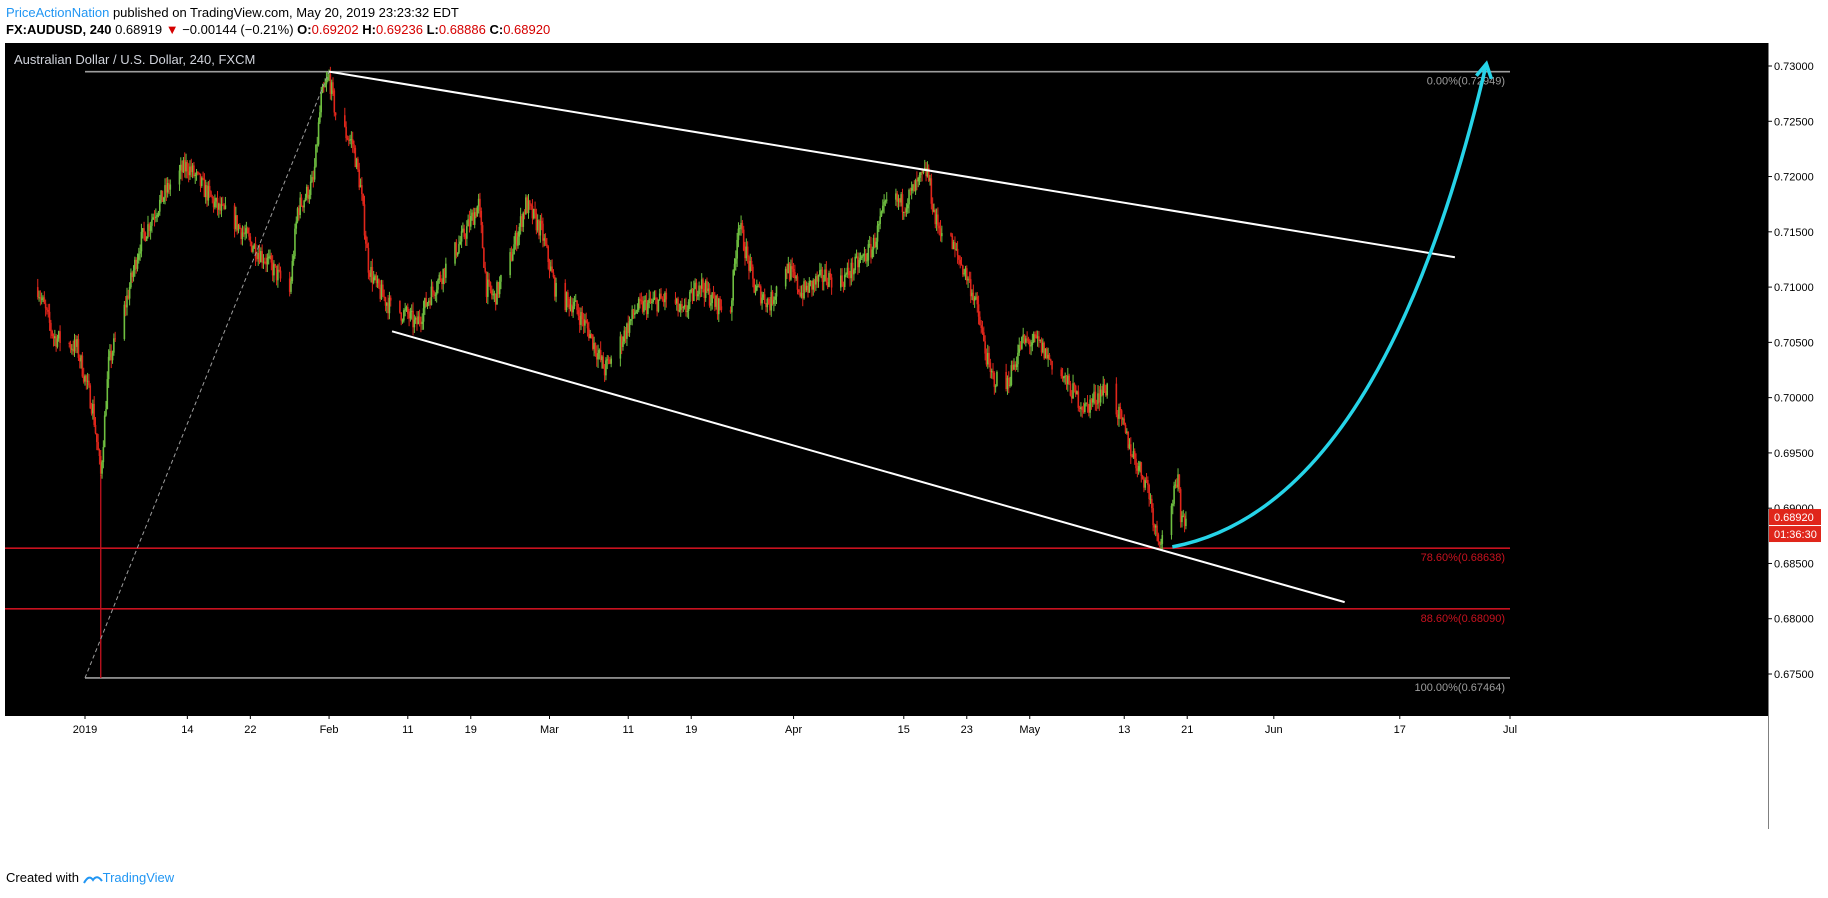 The image size is (1828, 898). I want to click on change-arrow-icon: ▼, so click(172, 29).